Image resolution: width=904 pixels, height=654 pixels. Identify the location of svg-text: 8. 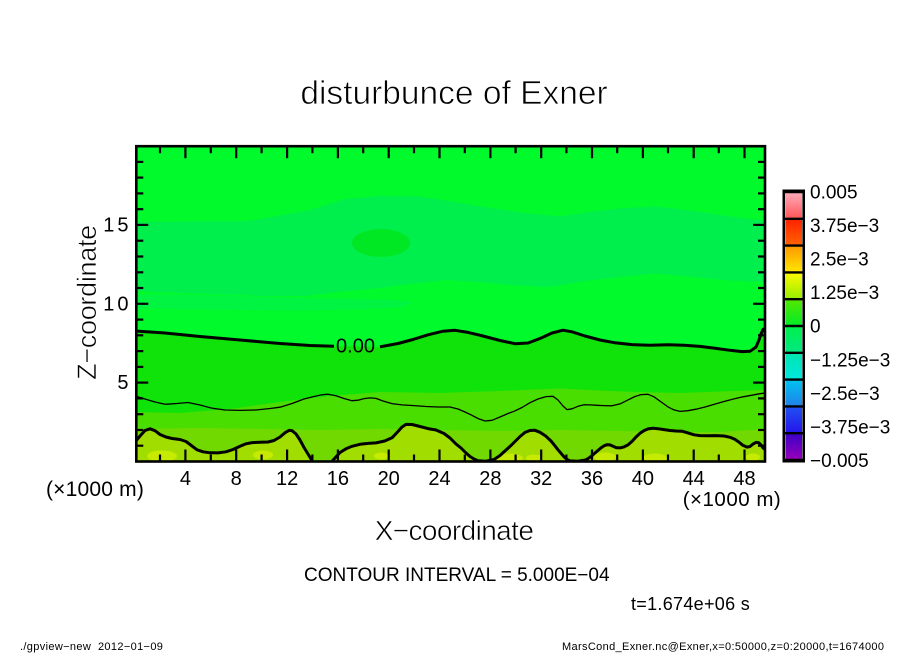
(236, 479).